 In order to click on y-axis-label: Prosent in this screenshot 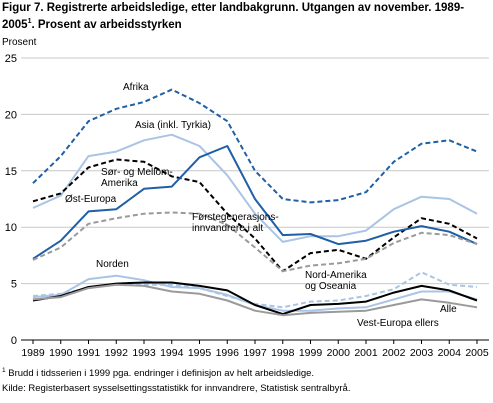, I will do `click(19, 42)`.